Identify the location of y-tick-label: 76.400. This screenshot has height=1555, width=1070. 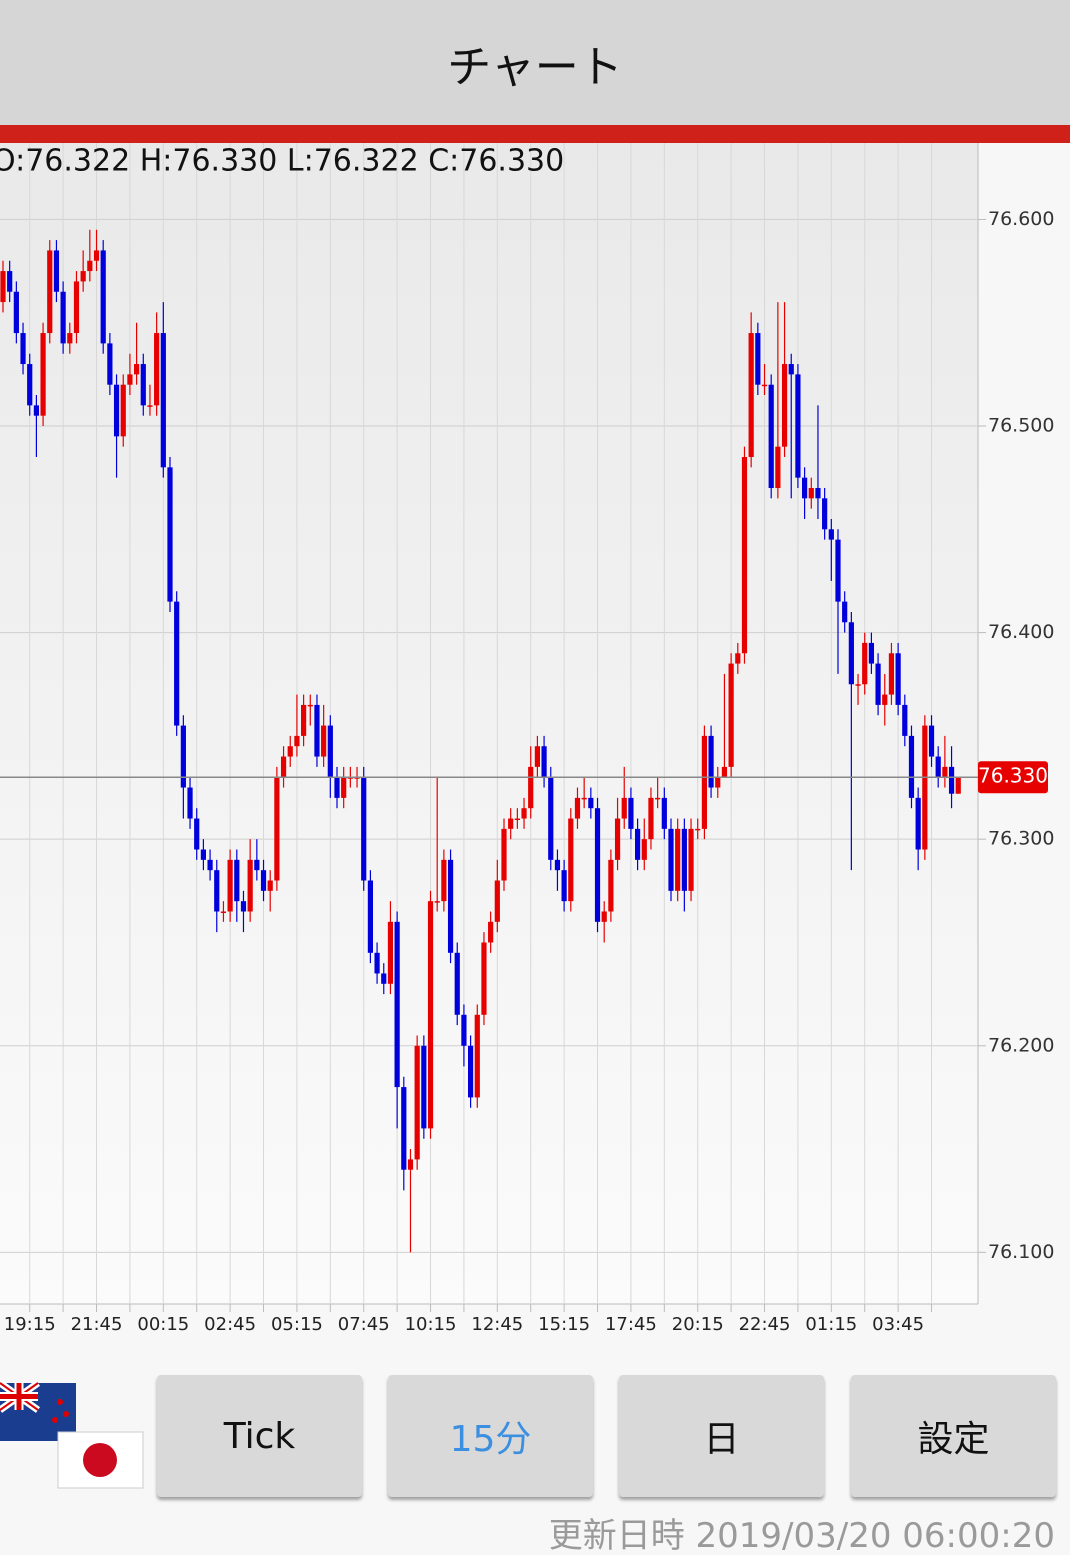
(1021, 632).